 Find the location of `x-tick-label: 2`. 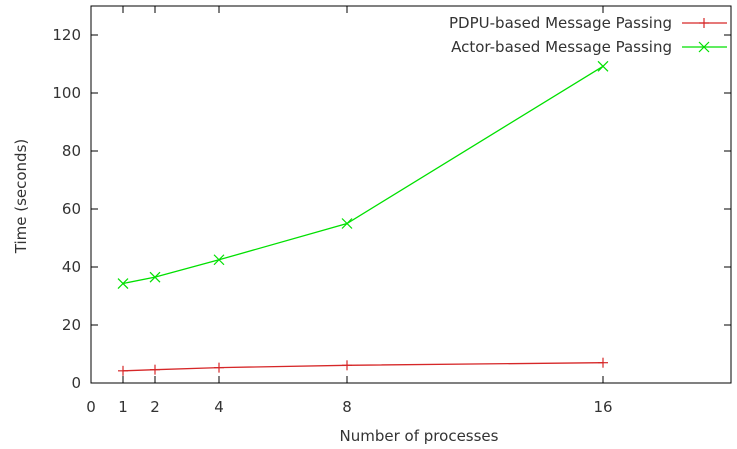

x-tick-label: 2 is located at coordinates (155, 407).